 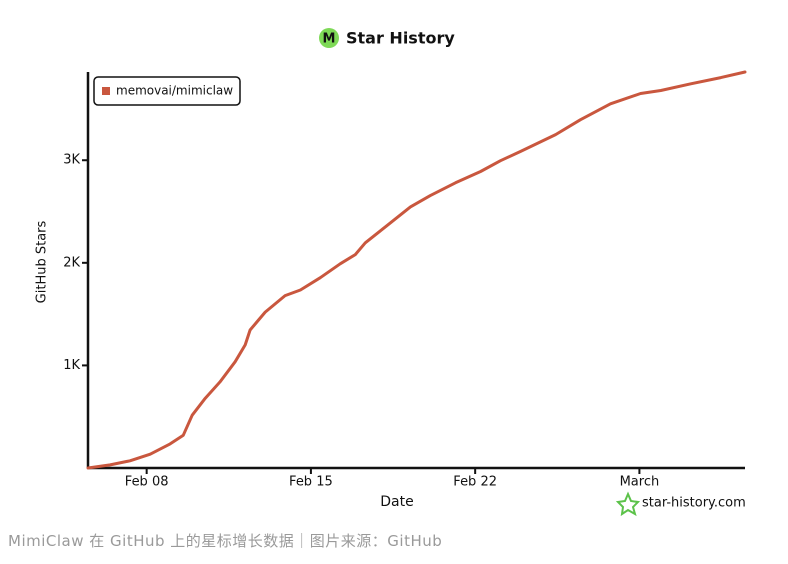 I want to click on x-axis-label: Date, so click(x=396, y=502).